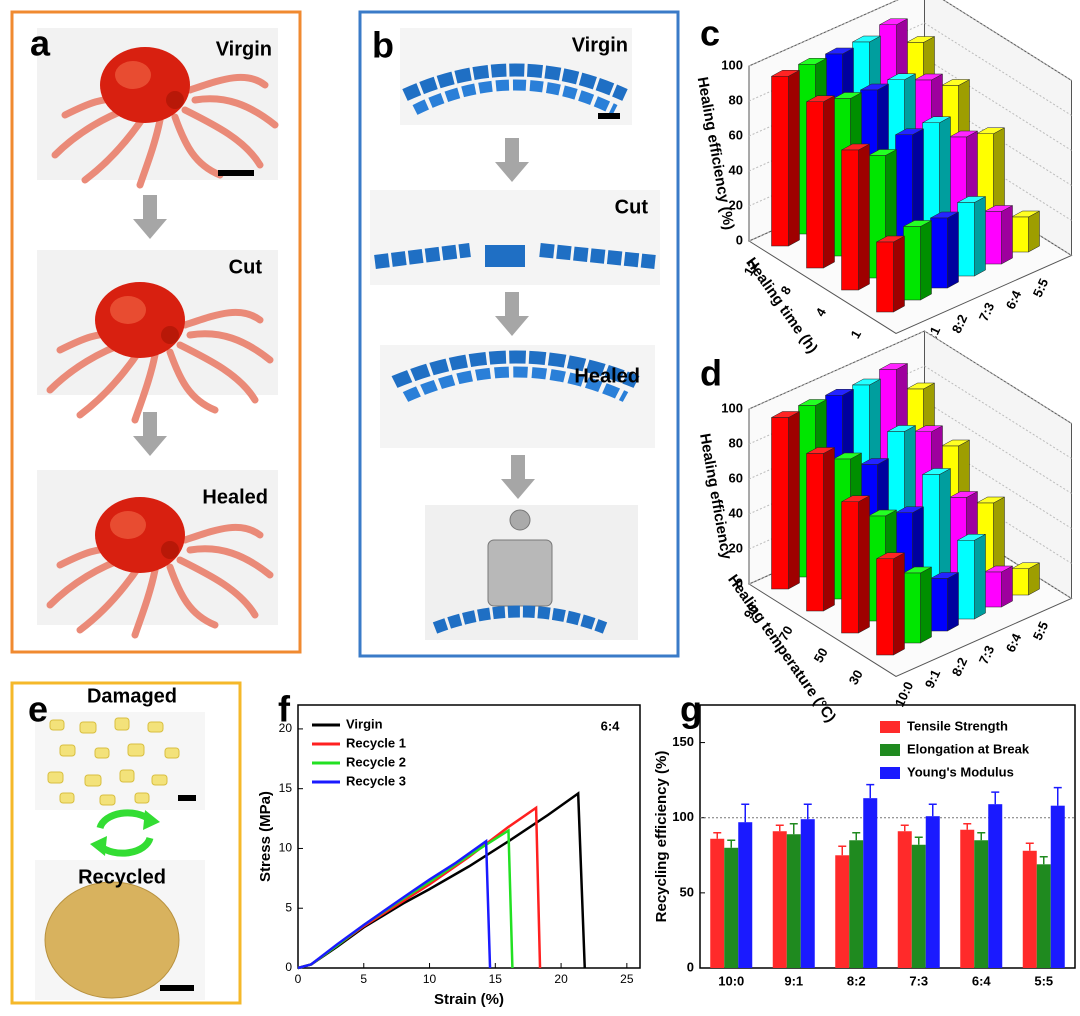 This screenshot has width=1080, height=1016. Describe the element at coordinates (683, 816) in the screenshot. I see `y-tick-label: 100` at that location.